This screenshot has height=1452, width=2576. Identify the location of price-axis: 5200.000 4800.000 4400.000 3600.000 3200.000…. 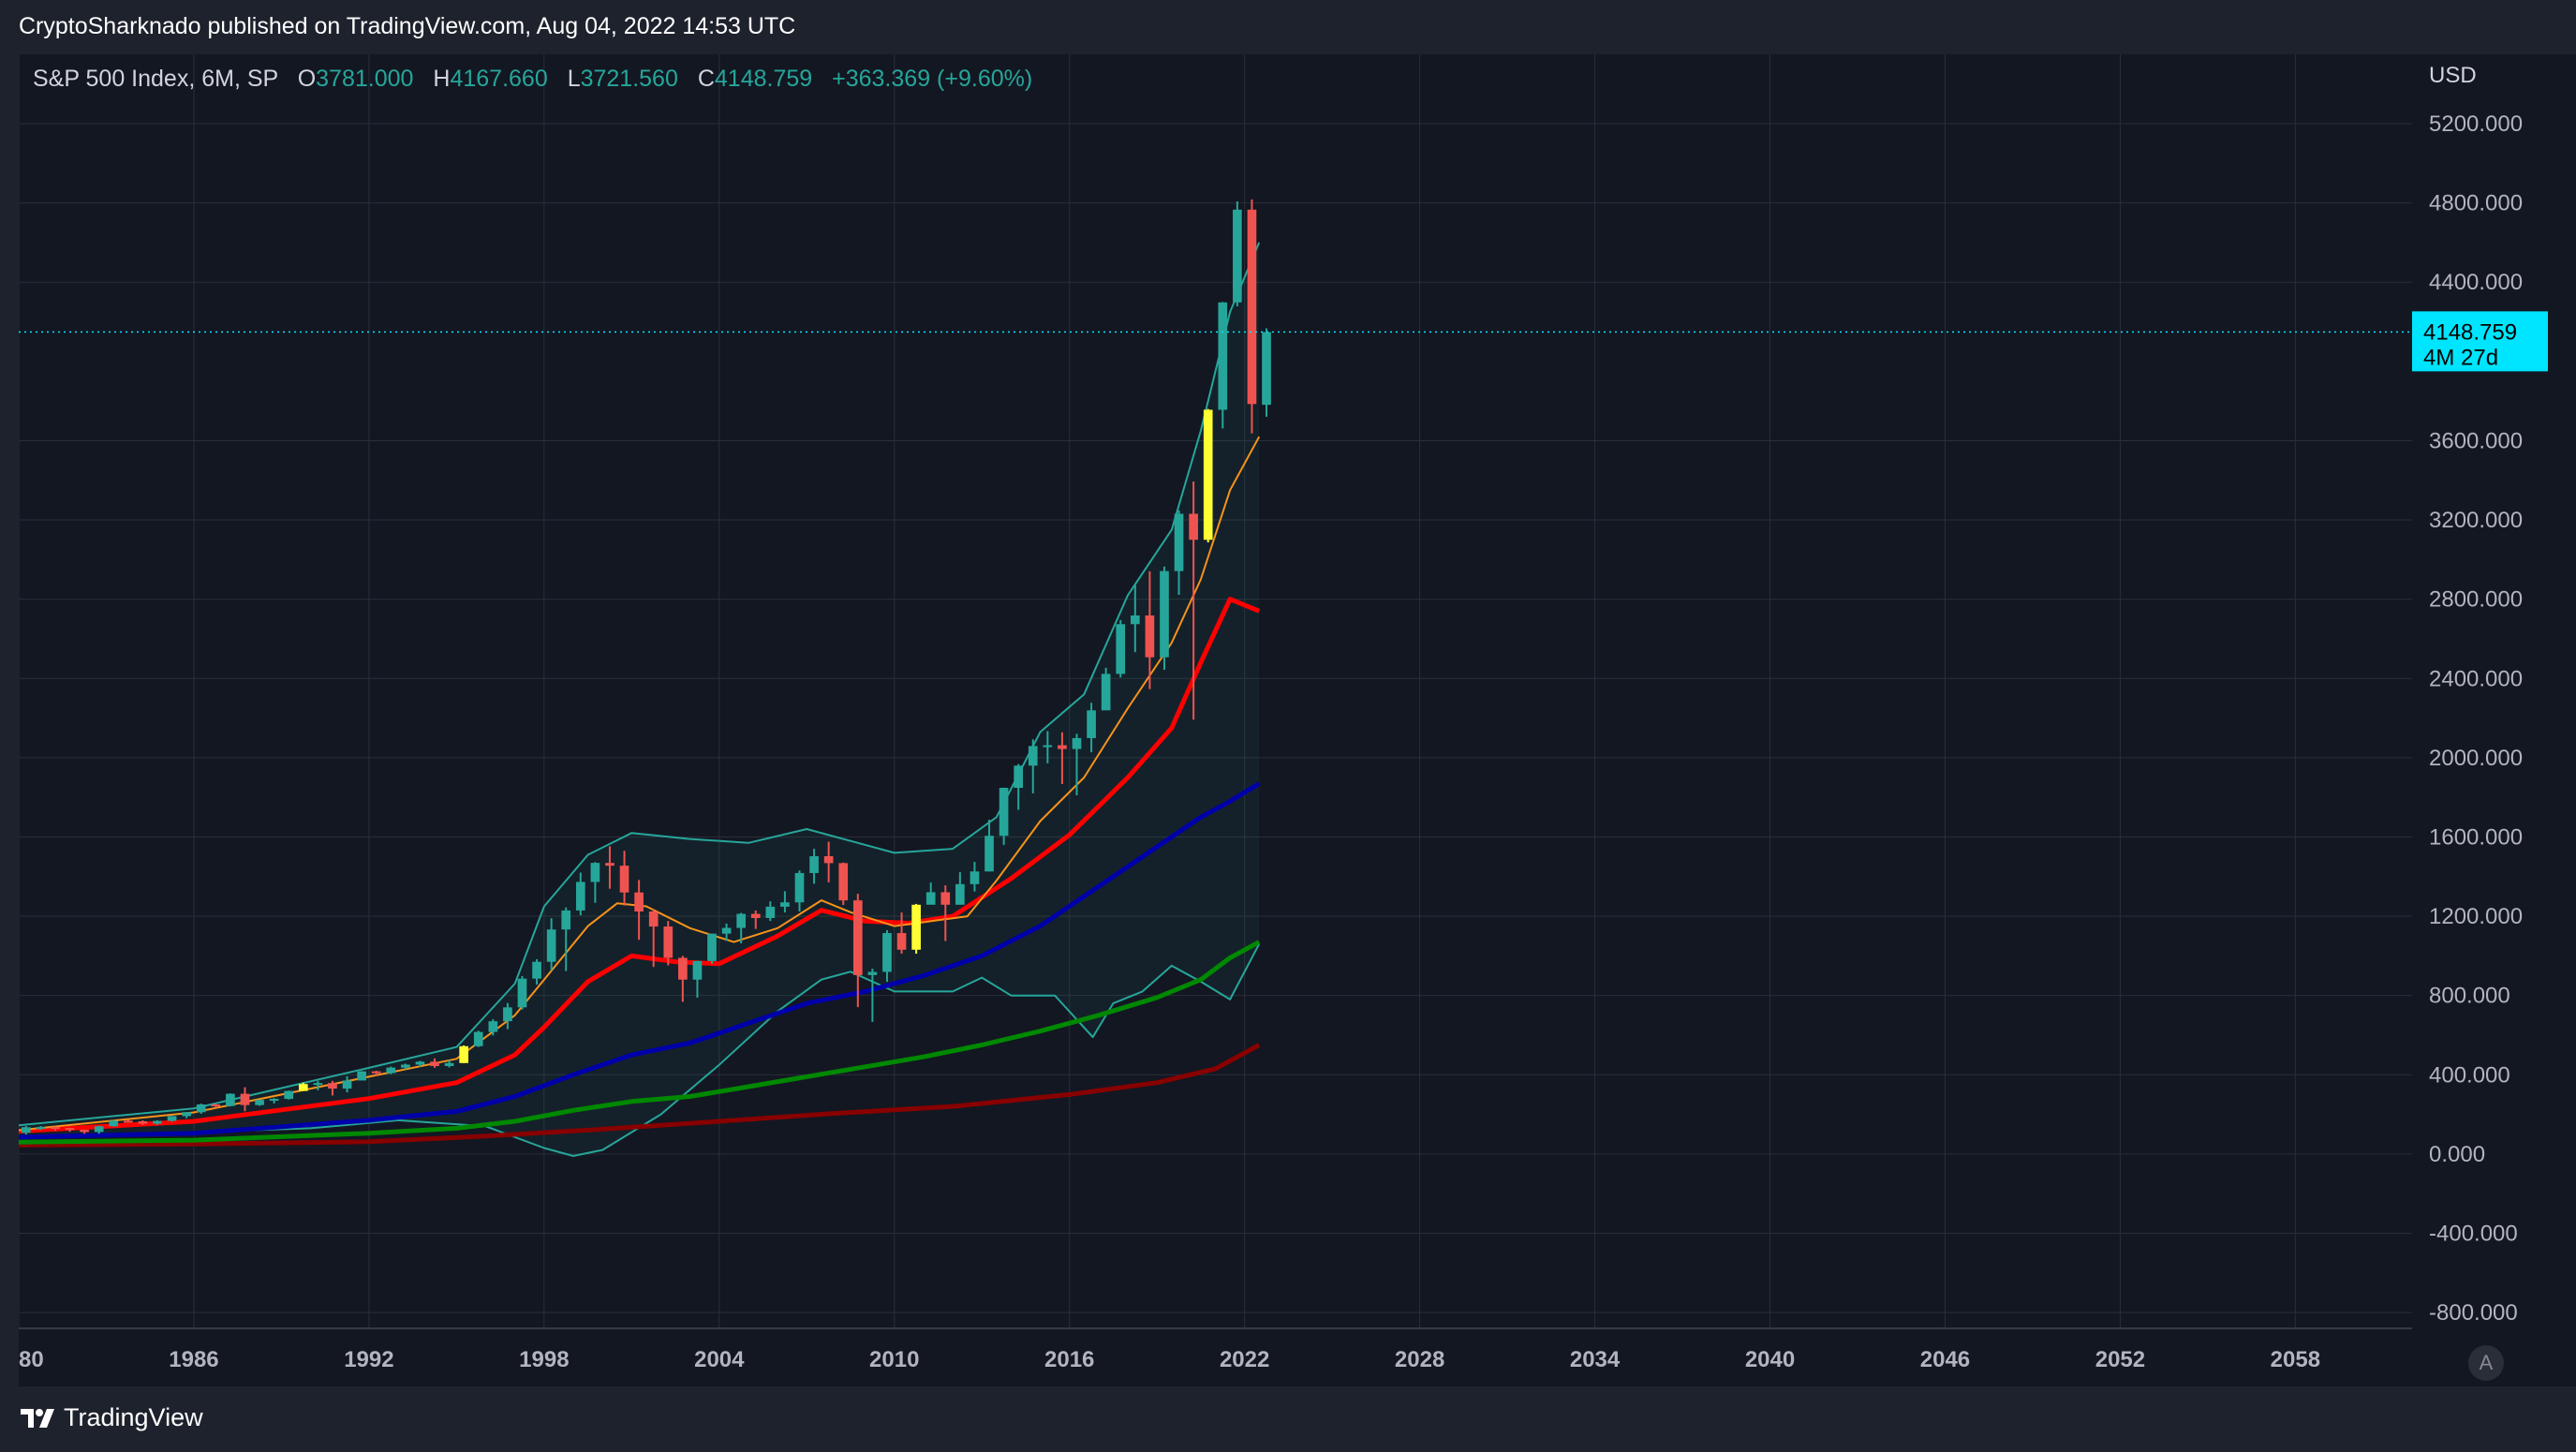
(2494, 720).